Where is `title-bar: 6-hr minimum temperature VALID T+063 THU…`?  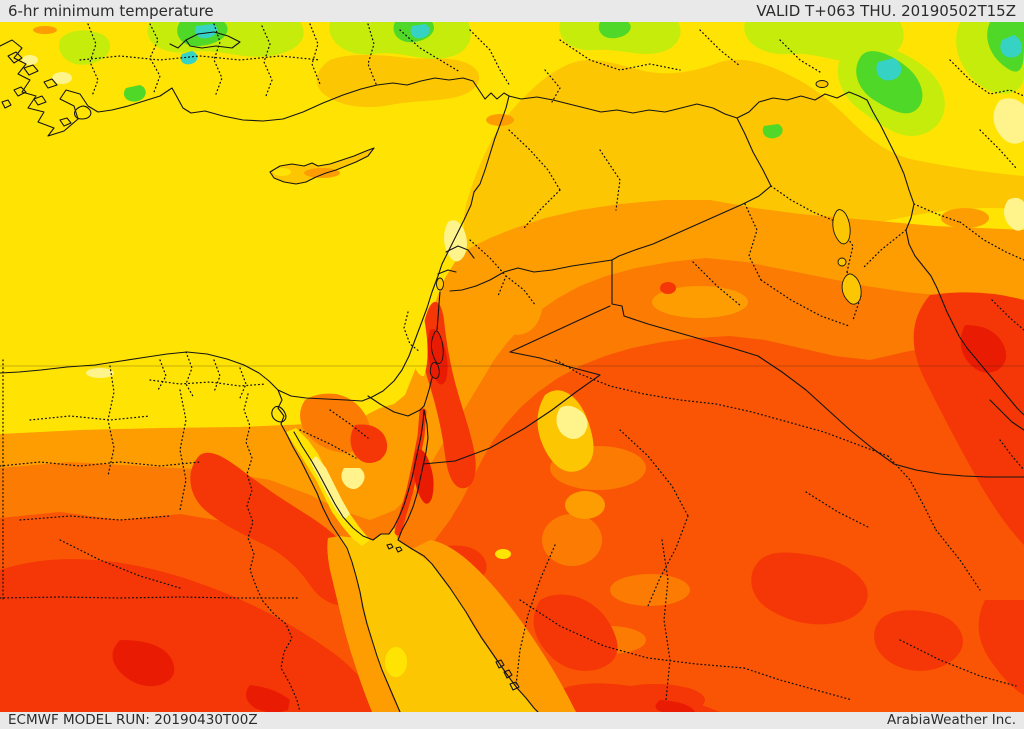
title-bar: 6-hr minimum temperature VALID T+063 THU… is located at coordinates (512, 11).